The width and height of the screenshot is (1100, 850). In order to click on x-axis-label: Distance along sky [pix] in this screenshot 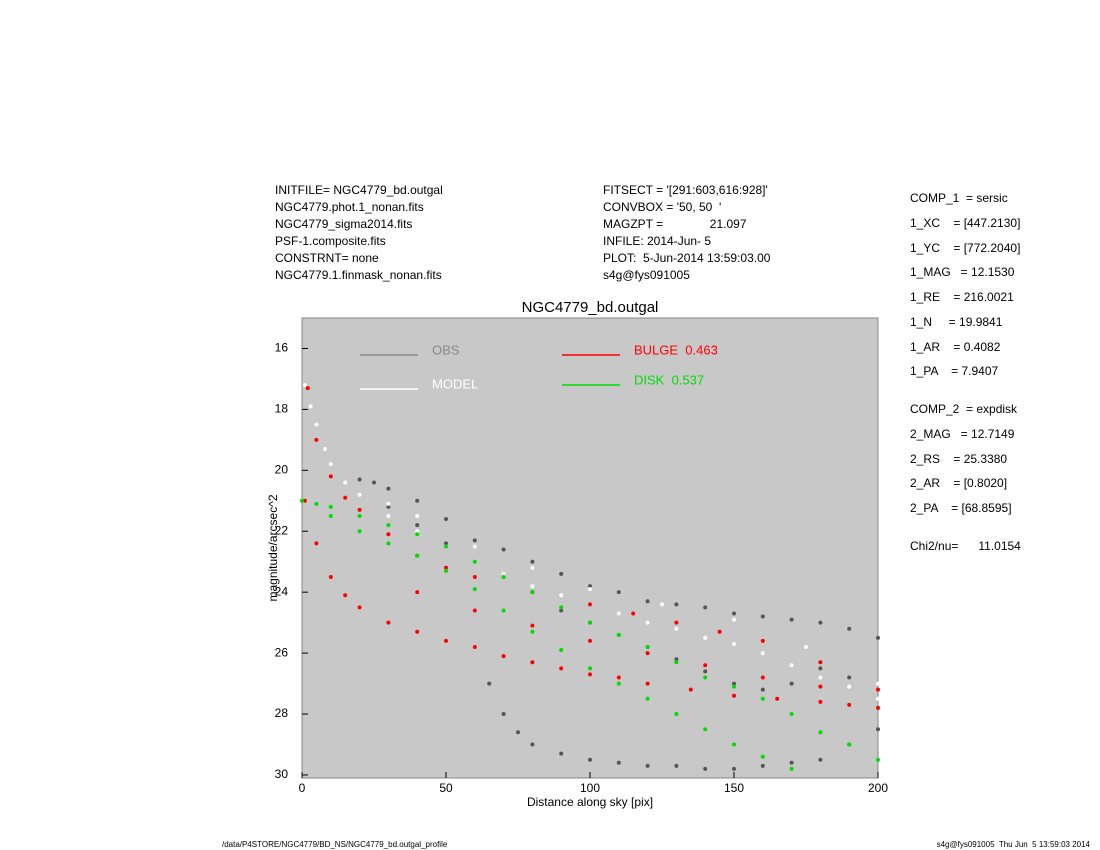, I will do `click(590, 802)`.